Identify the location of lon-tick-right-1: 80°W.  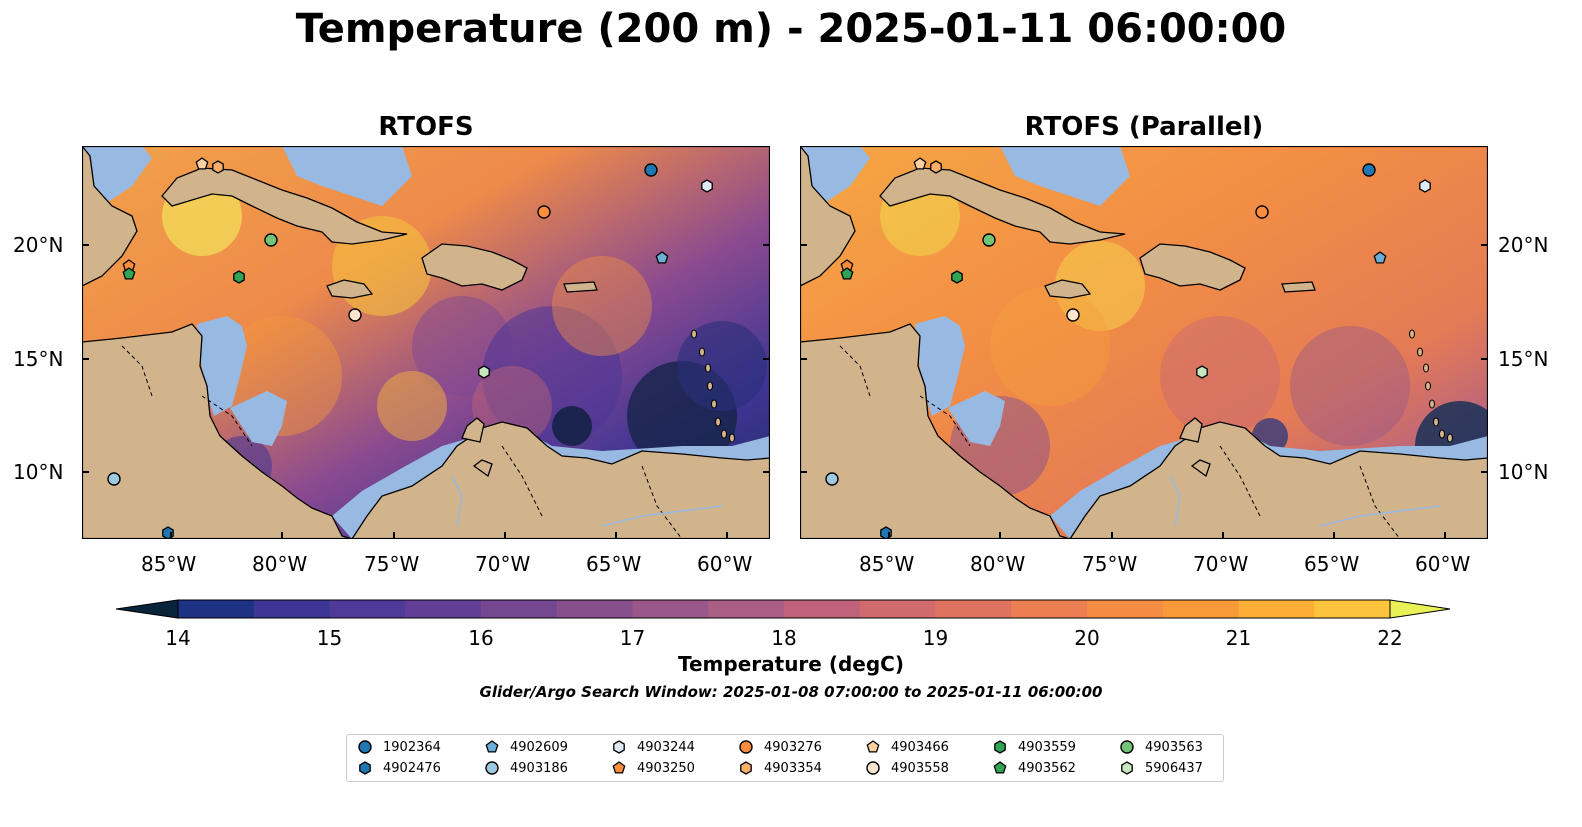
(998, 564).